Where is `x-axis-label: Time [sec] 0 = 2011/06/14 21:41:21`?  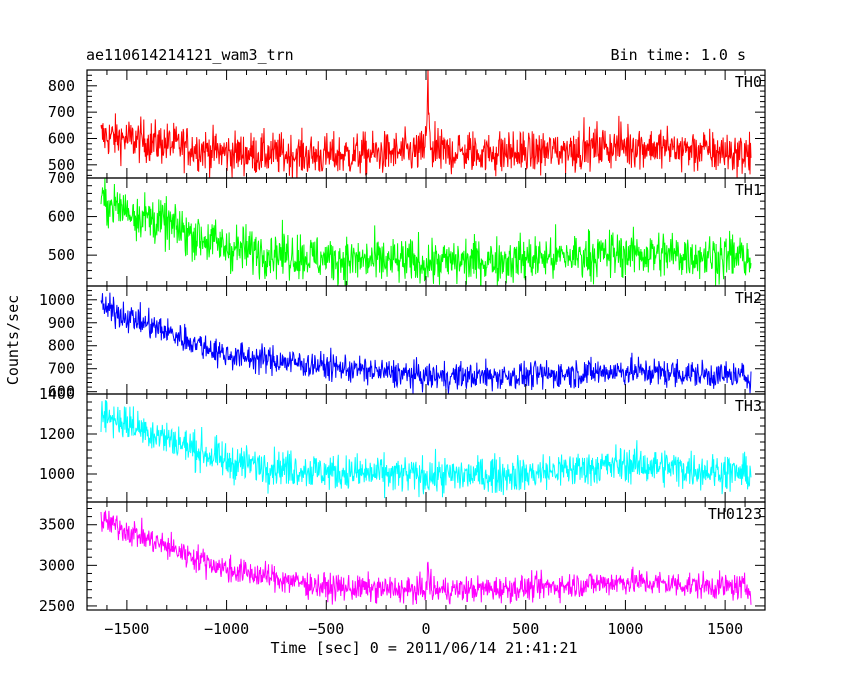 x-axis-label: Time [sec] 0 = 2011/06/14 21:41:21 is located at coordinates (423, 648).